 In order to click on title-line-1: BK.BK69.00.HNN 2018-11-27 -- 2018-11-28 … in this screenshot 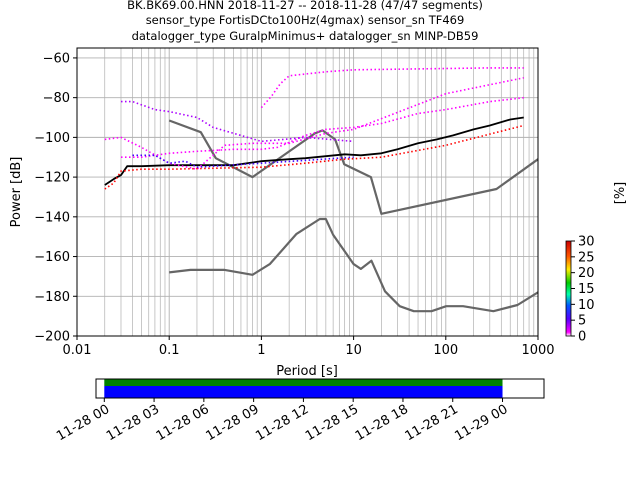, I will do `click(305, 6)`.